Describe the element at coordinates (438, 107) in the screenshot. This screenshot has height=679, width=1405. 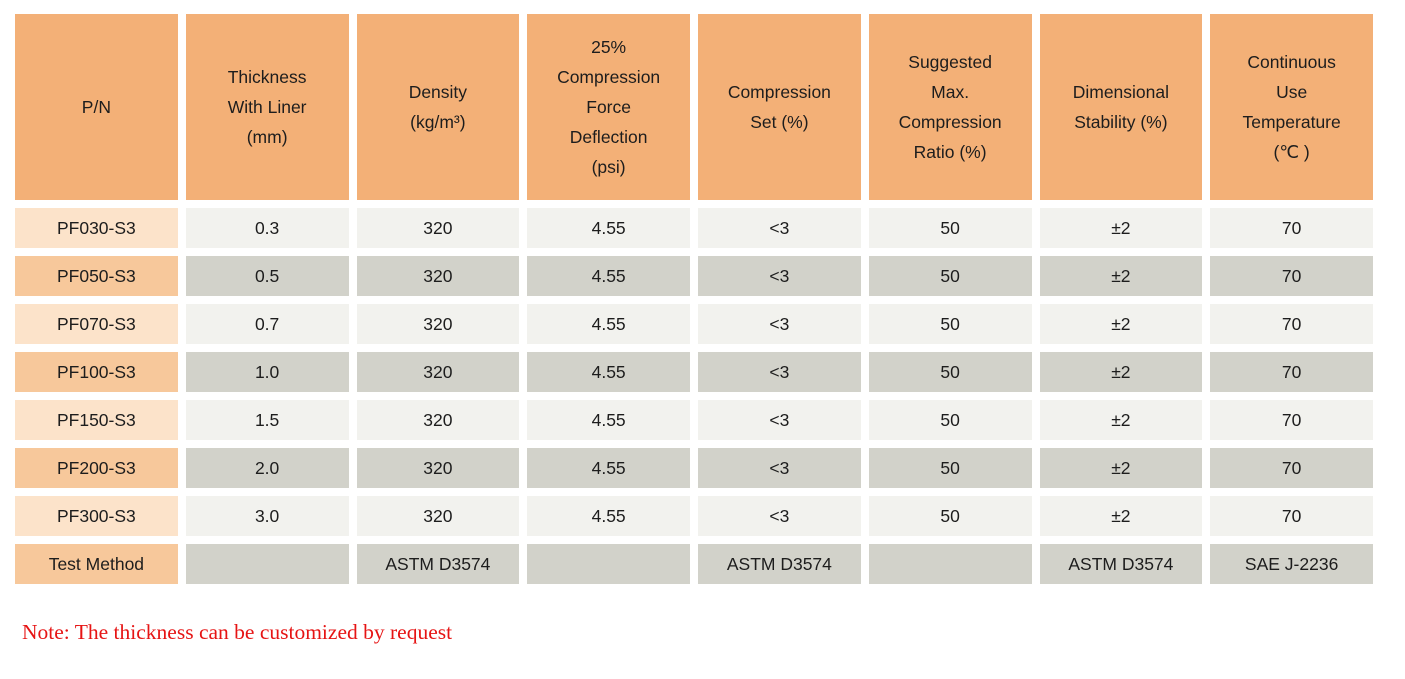
I see `header-cell-2: Density (kg/m³)` at that location.